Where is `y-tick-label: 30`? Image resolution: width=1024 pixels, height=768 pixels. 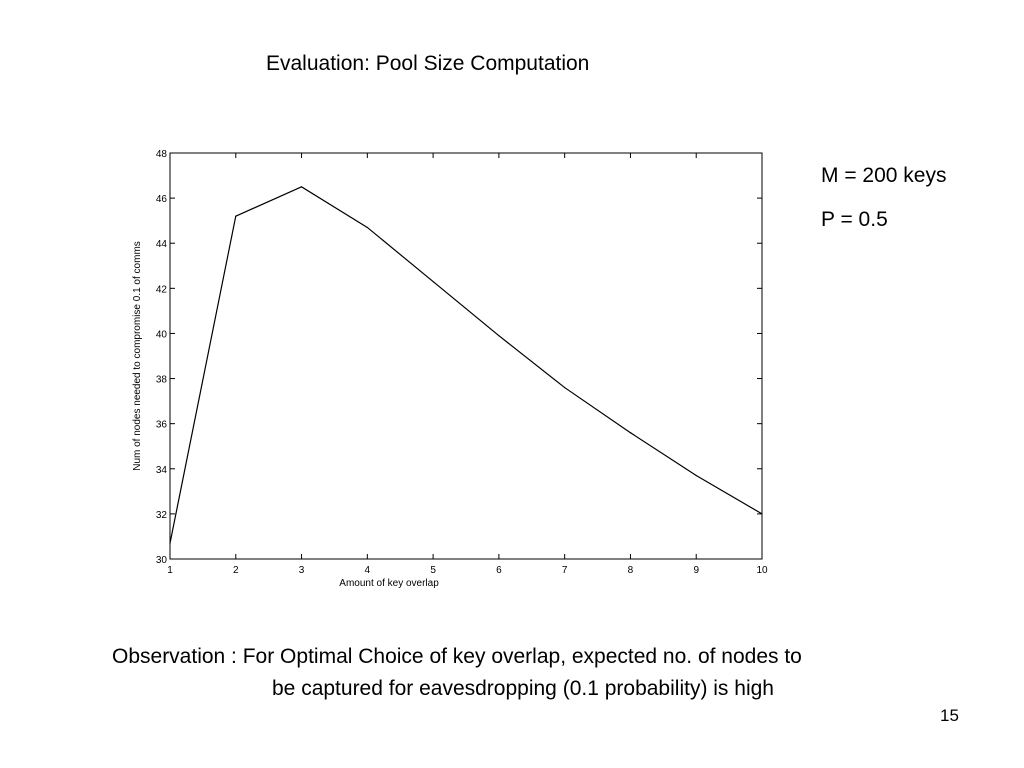 y-tick-label: 30 is located at coordinates (162, 560).